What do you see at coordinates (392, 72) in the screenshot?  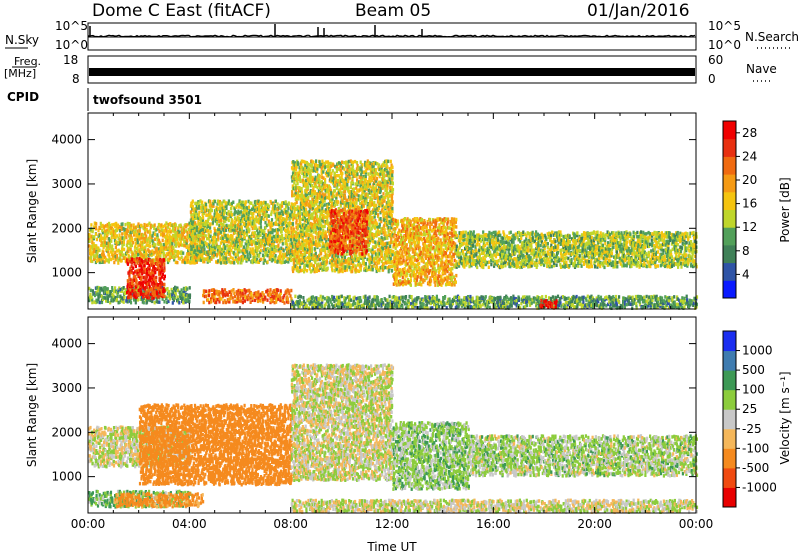 I see `freq-band` at bounding box center [392, 72].